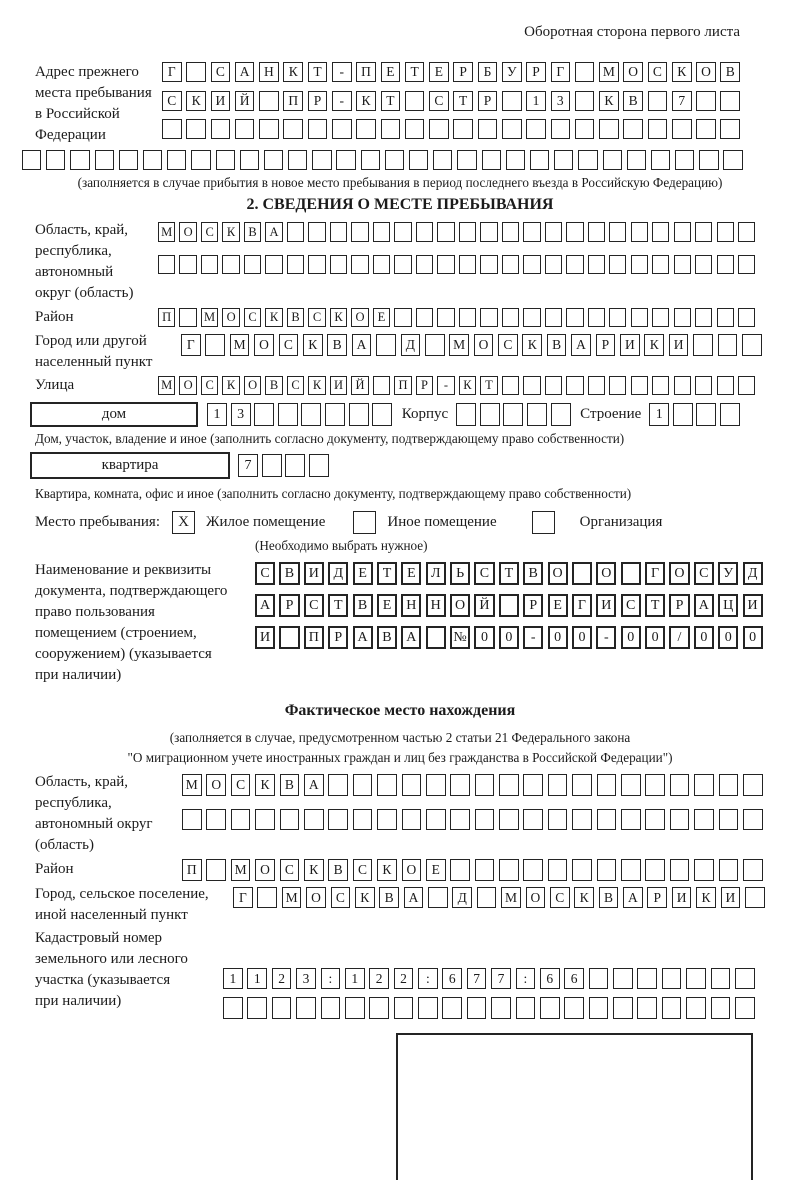 The width and height of the screenshot is (800, 1180). Describe the element at coordinates (655, 605) in the screenshot. I see `char-box: Т` at that location.